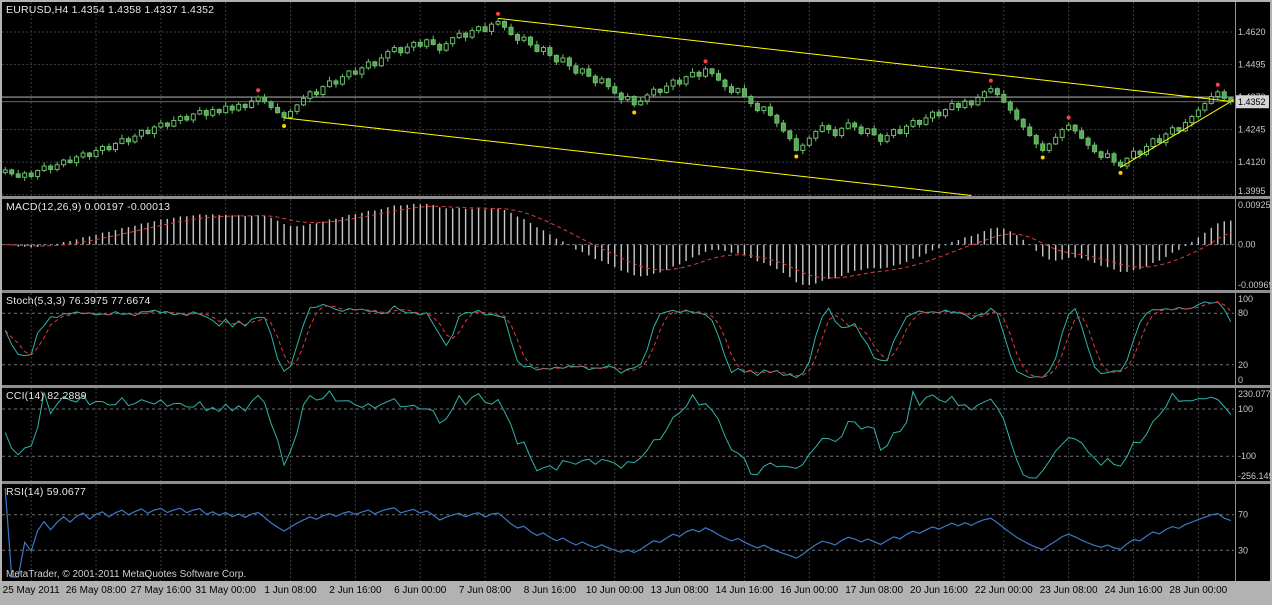 Image resolution: width=1272 pixels, height=605 pixels. What do you see at coordinates (96, 590) in the screenshot?
I see `time-label: 26 May 08:00` at bounding box center [96, 590].